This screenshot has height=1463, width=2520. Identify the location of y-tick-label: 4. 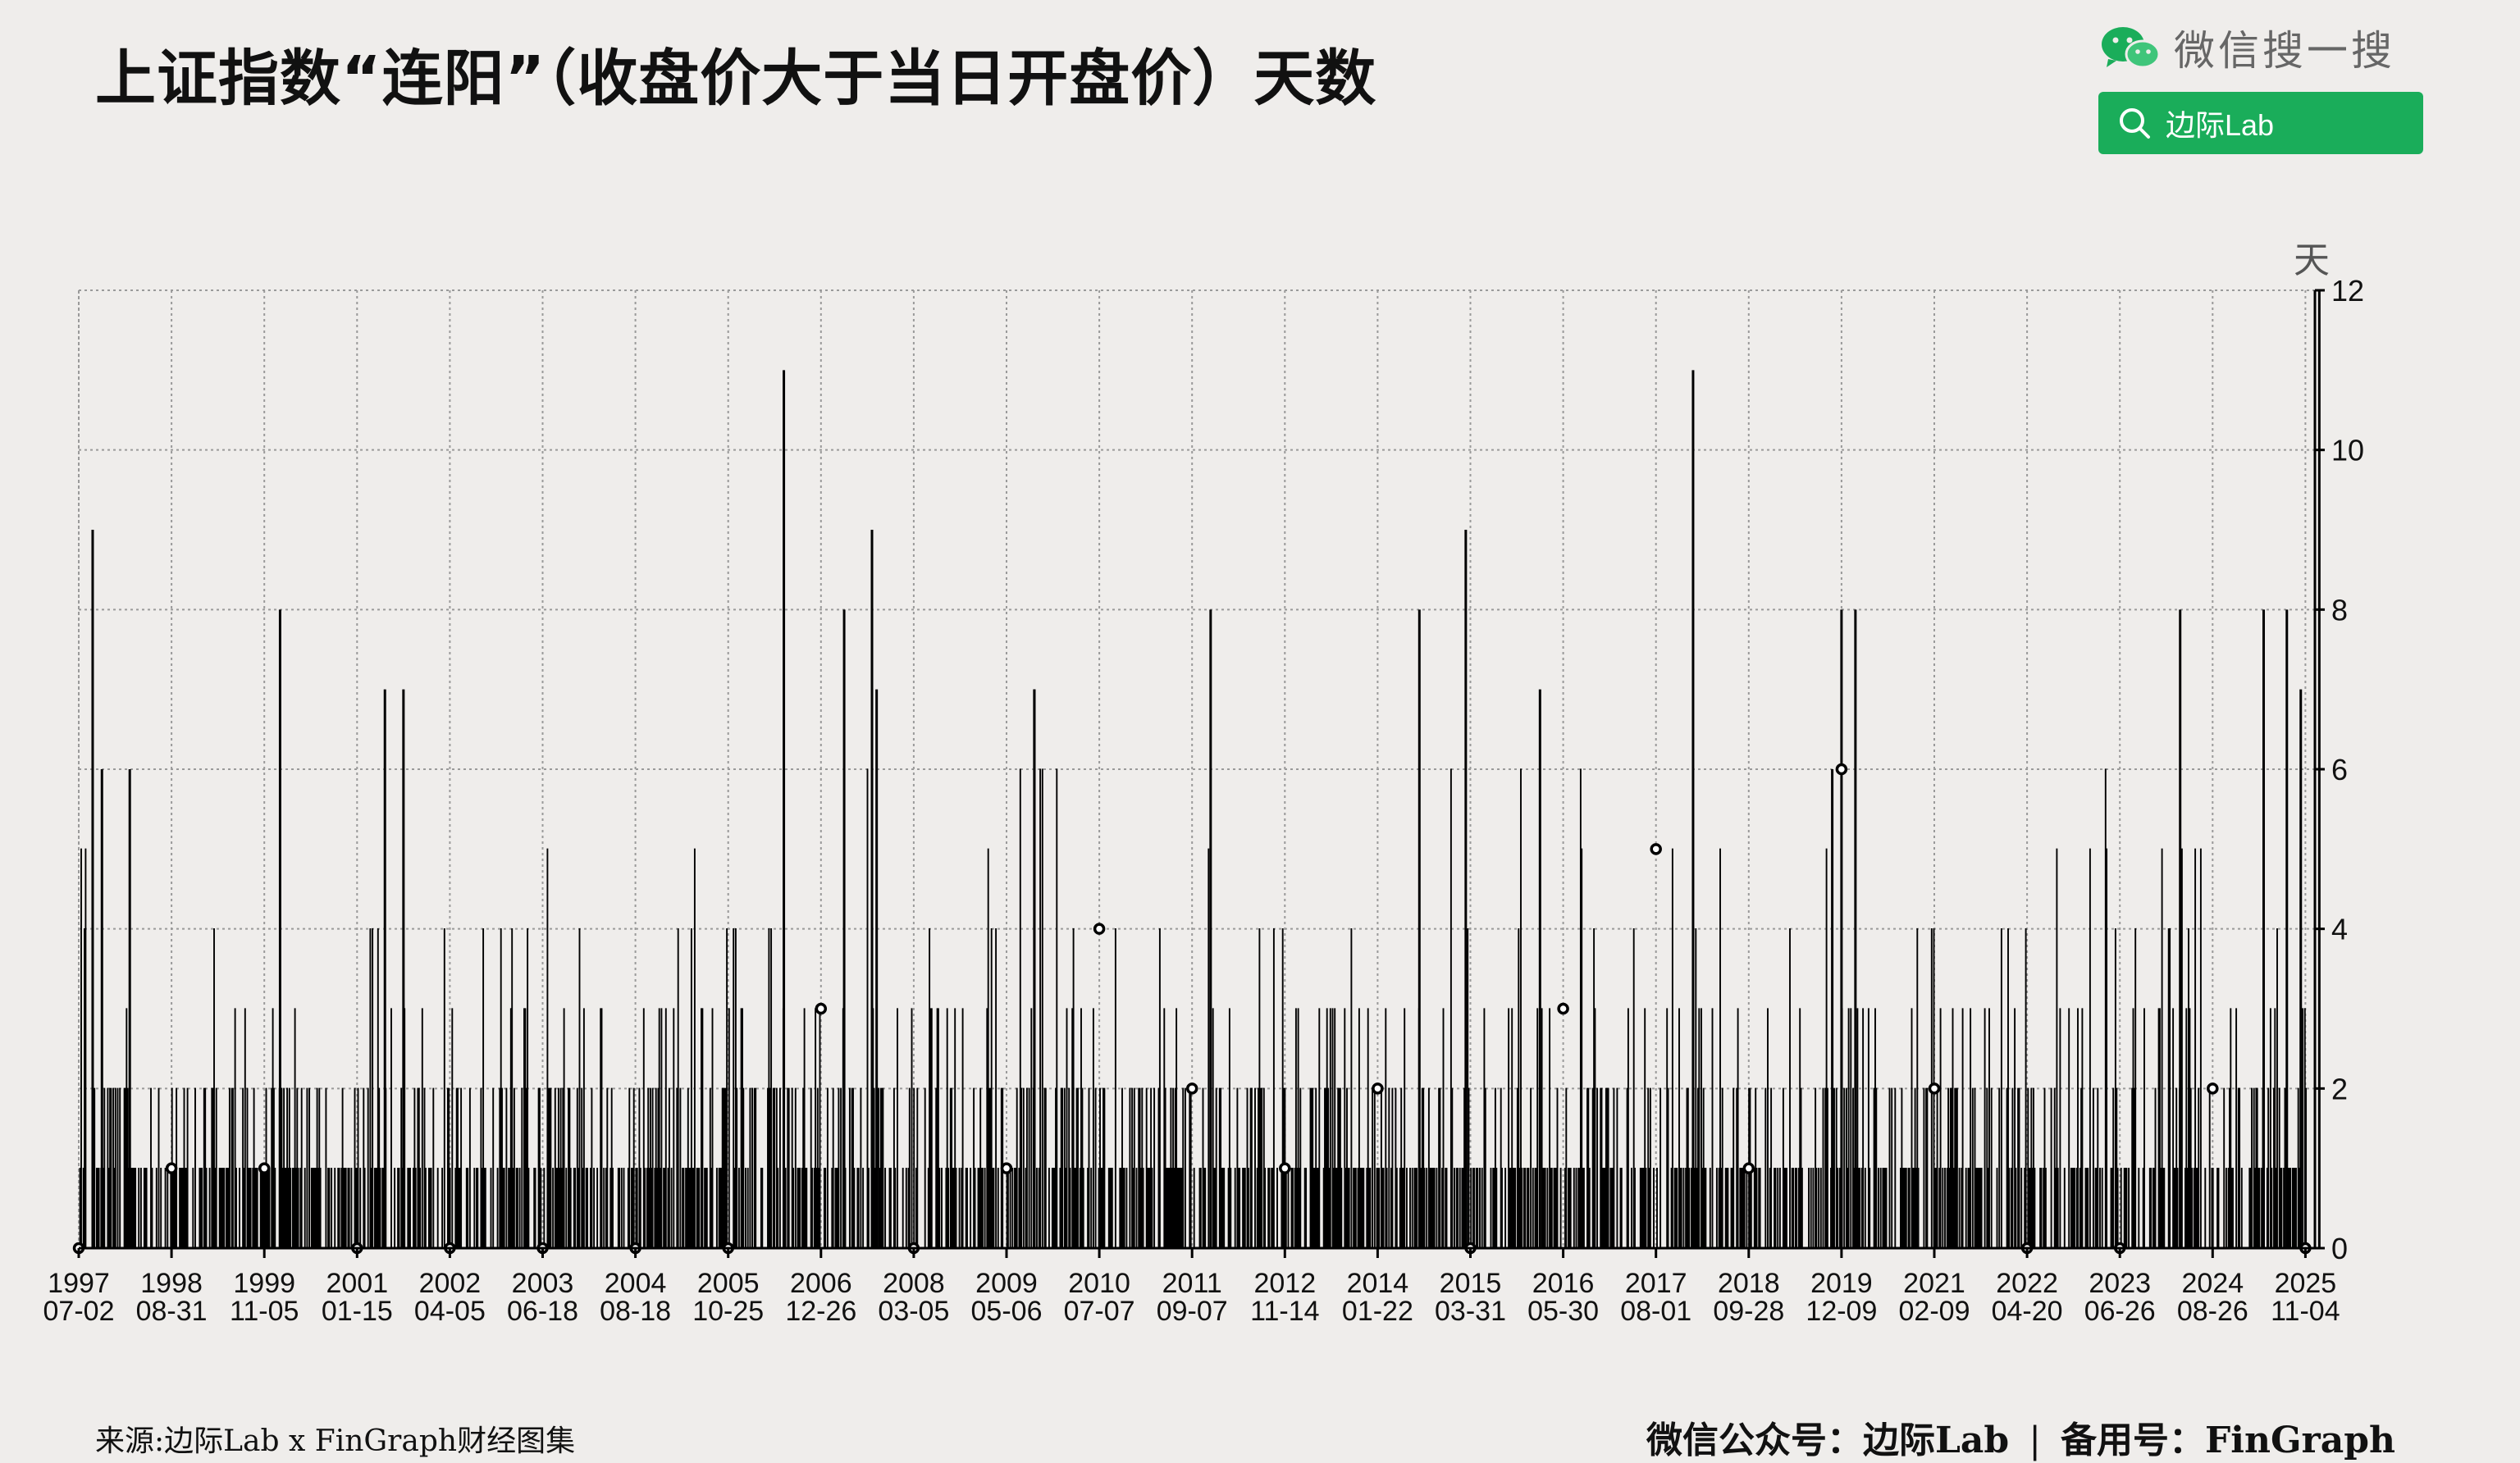
(2339, 929).